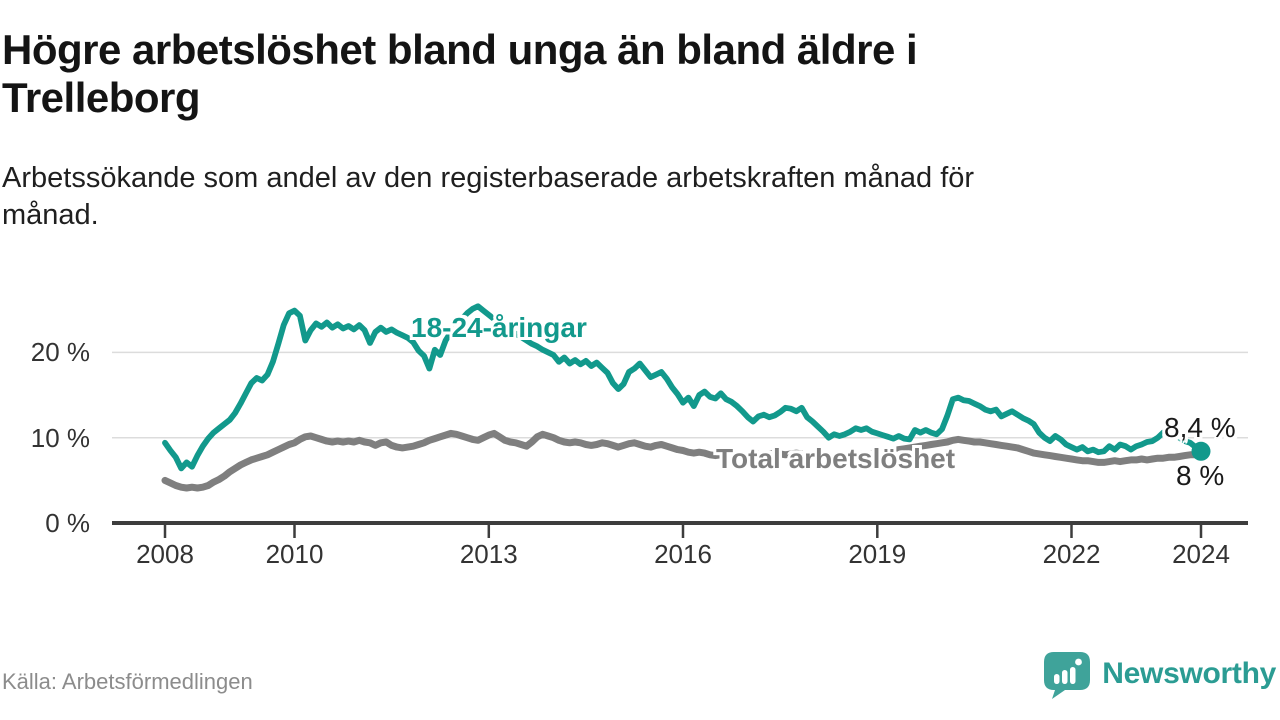 The width and height of the screenshot is (1280, 720). I want to click on x-axis-label: 2024, so click(1201, 554).